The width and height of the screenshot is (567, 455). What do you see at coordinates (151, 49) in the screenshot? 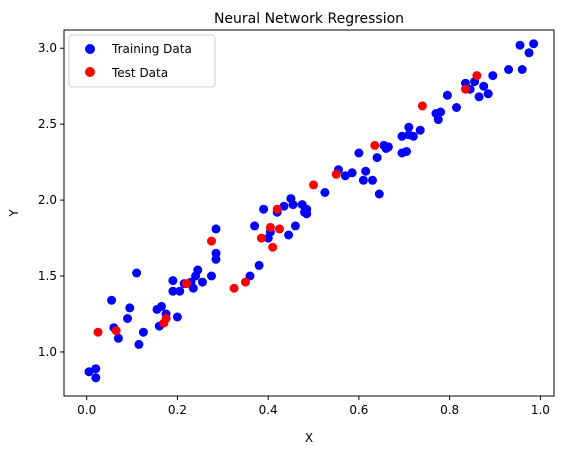
I see `legend-label-training: Training Data` at bounding box center [151, 49].